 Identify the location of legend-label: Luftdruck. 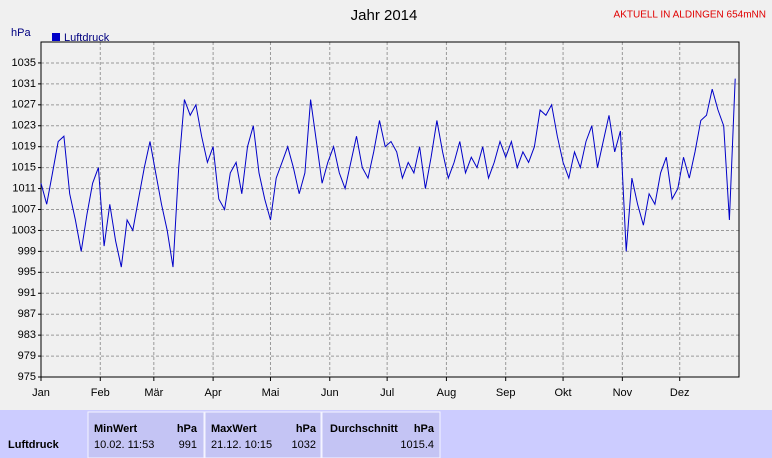
(87, 38).